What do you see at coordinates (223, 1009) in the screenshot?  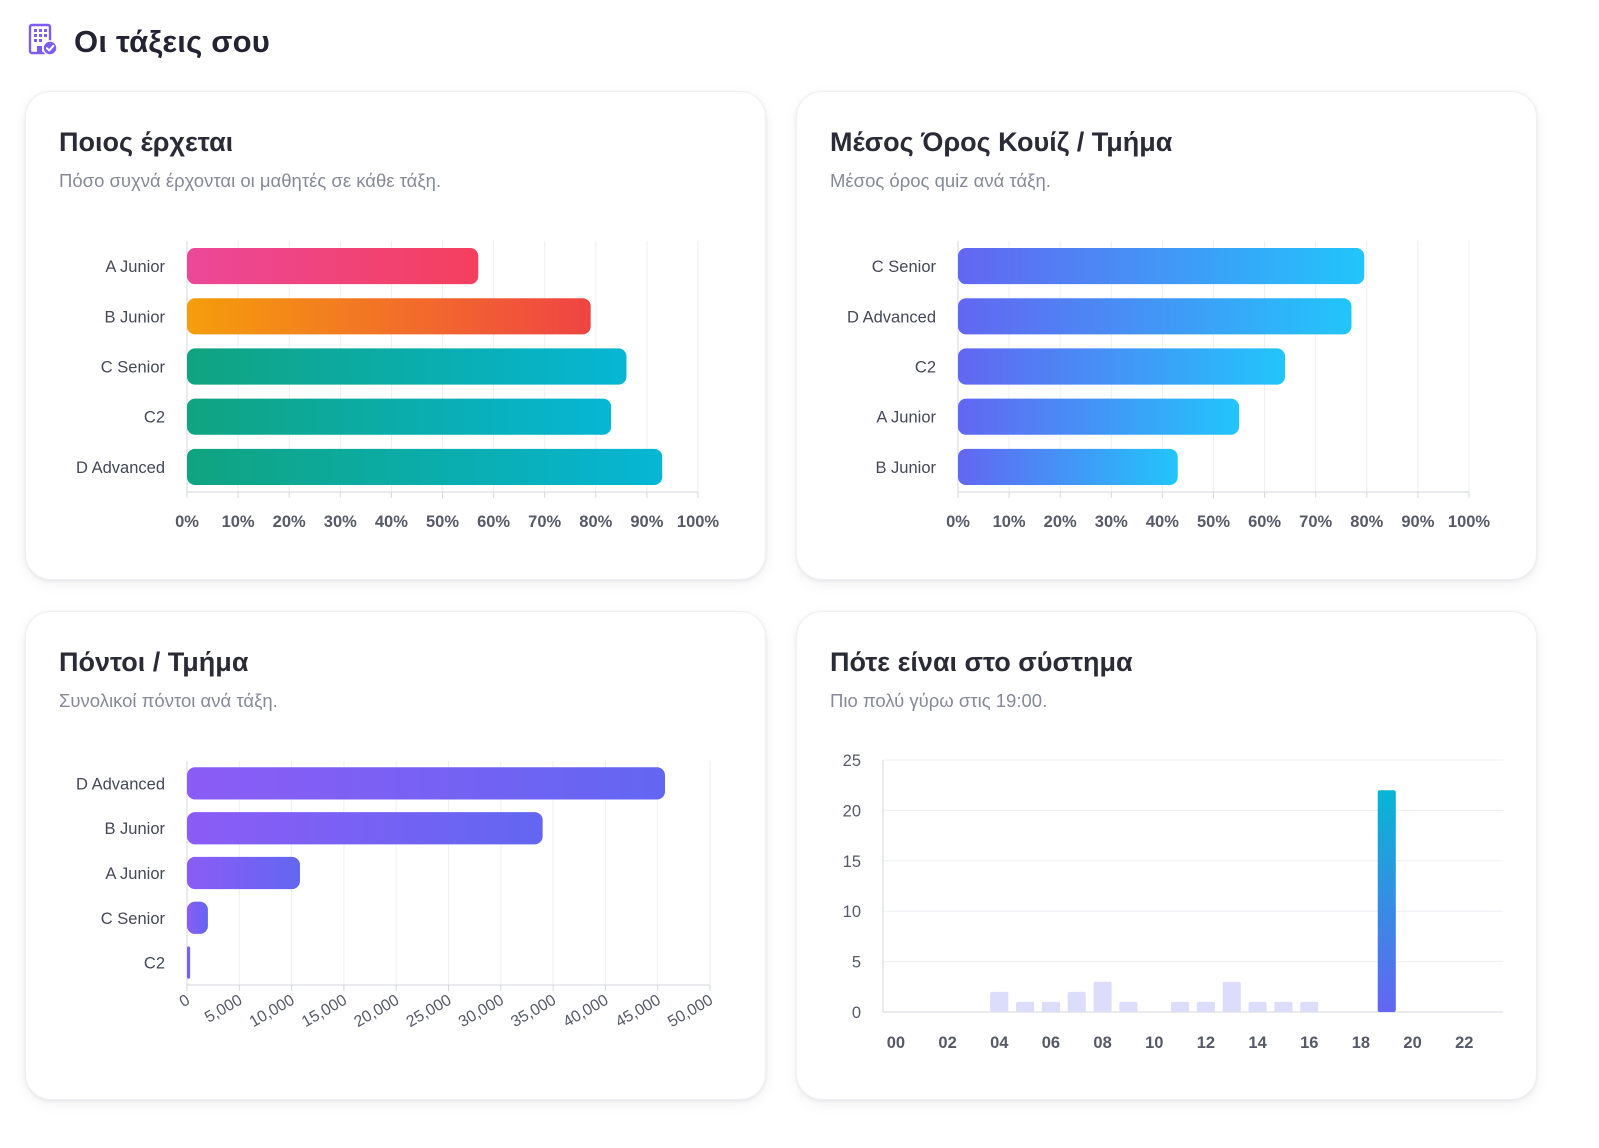 I see `x-tick-label: 5,000` at bounding box center [223, 1009].